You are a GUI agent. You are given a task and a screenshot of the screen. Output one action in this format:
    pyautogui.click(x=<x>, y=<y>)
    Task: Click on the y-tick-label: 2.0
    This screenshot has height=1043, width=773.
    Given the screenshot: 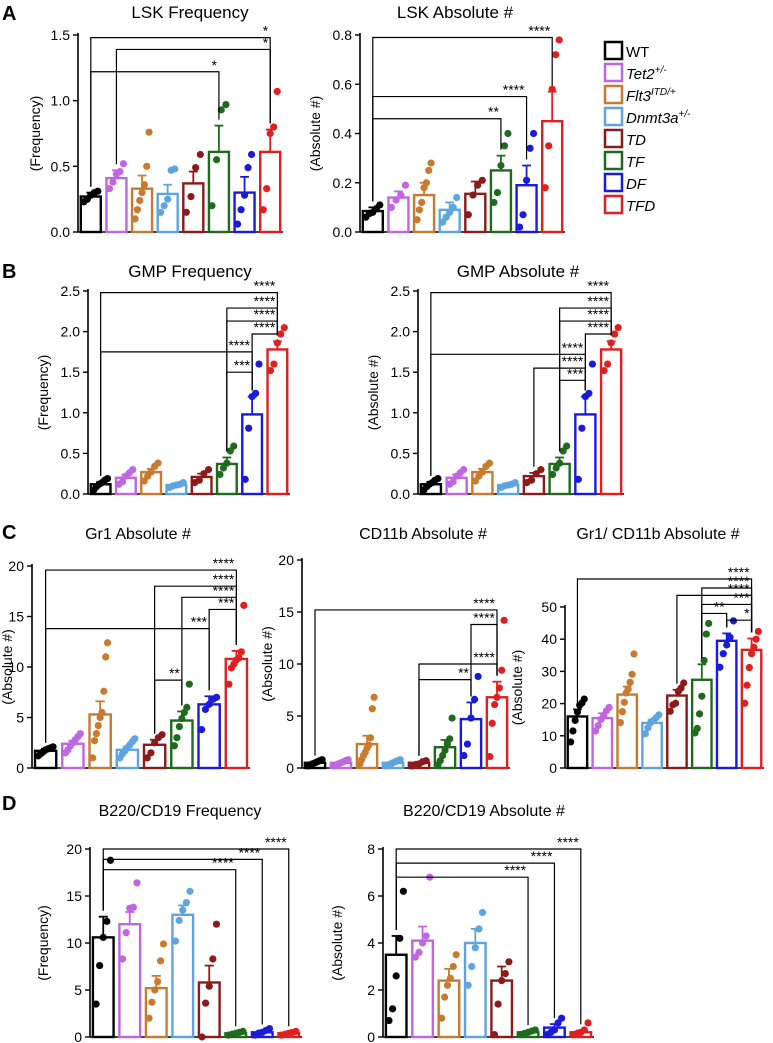 What is the action you would take?
    pyautogui.click(x=71, y=332)
    